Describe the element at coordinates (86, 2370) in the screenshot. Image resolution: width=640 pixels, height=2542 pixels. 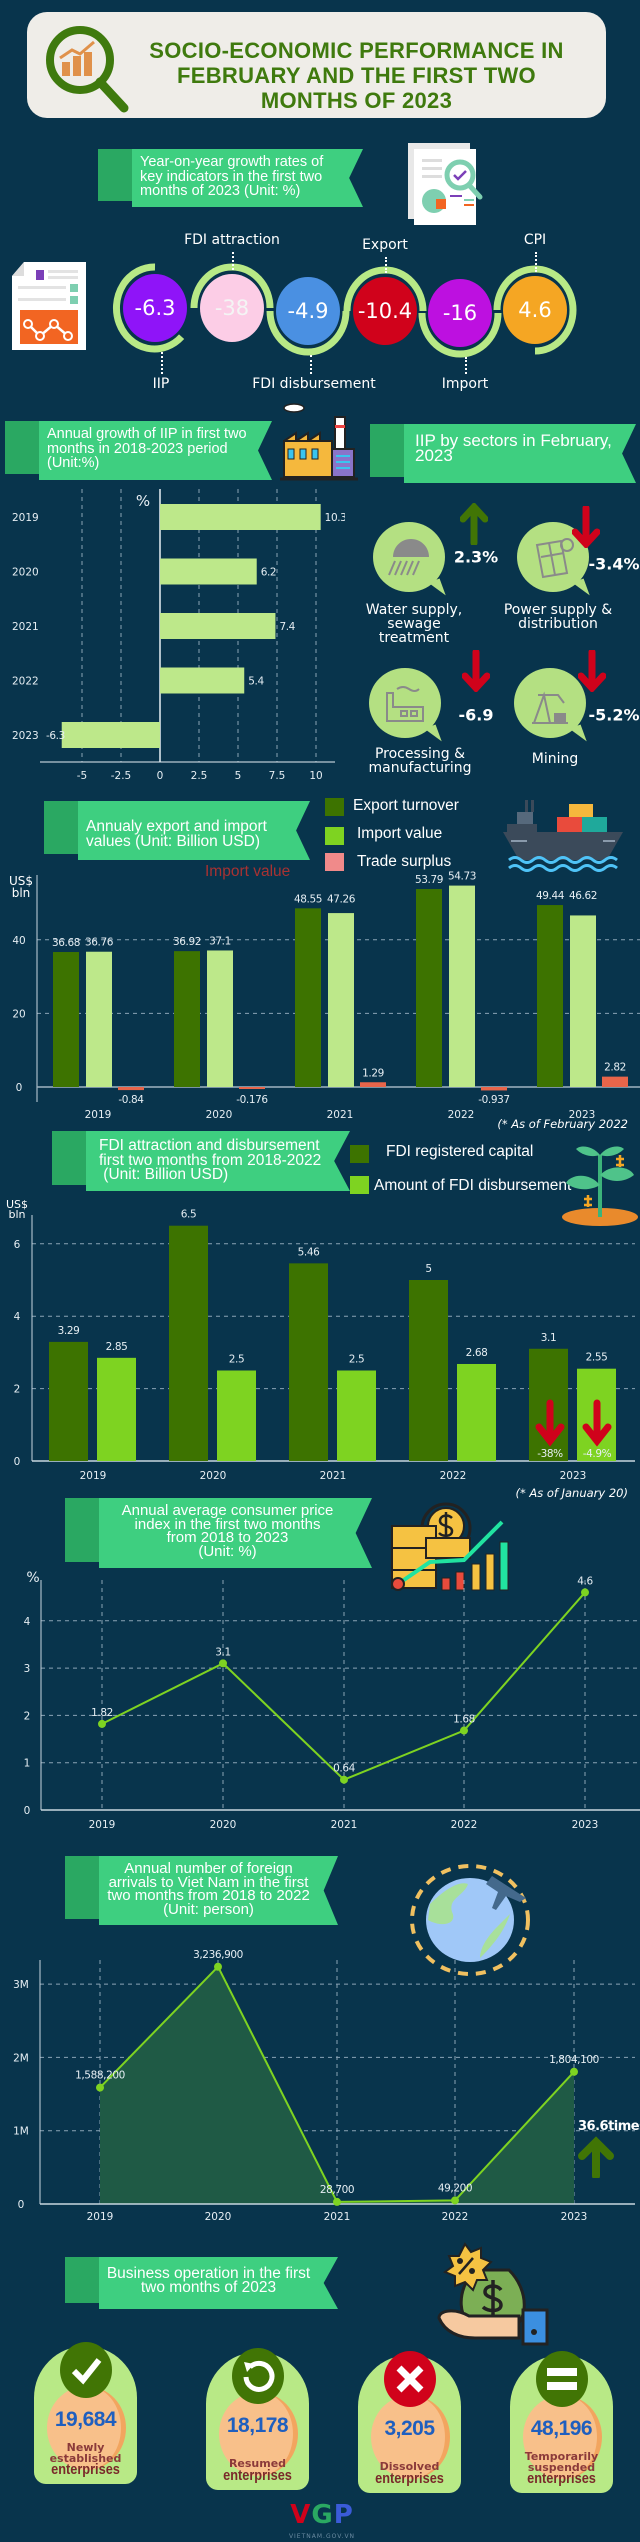
I see `check-icon` at that location.